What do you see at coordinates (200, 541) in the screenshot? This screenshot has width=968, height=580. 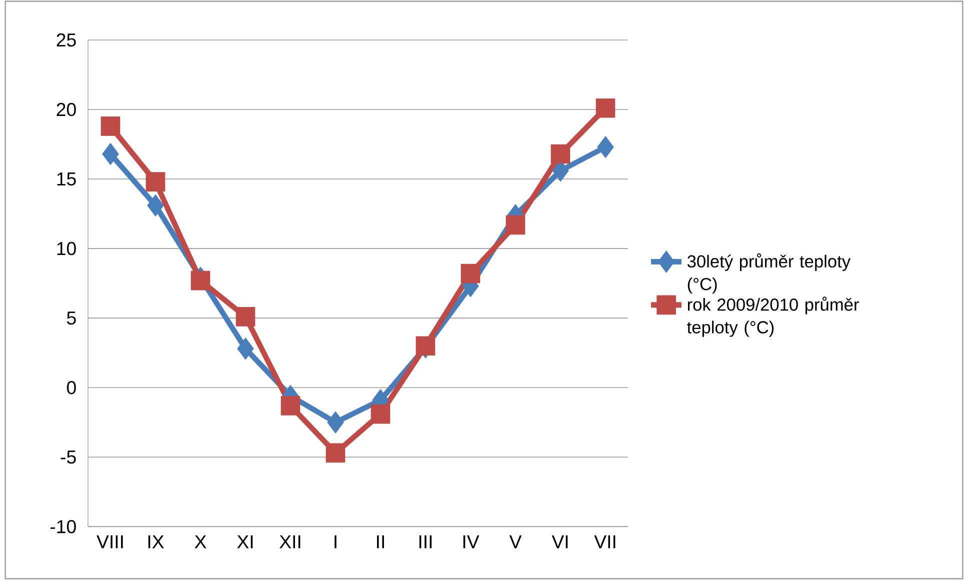 I see `x-tick-label: X` at bounding box center [200, 541].